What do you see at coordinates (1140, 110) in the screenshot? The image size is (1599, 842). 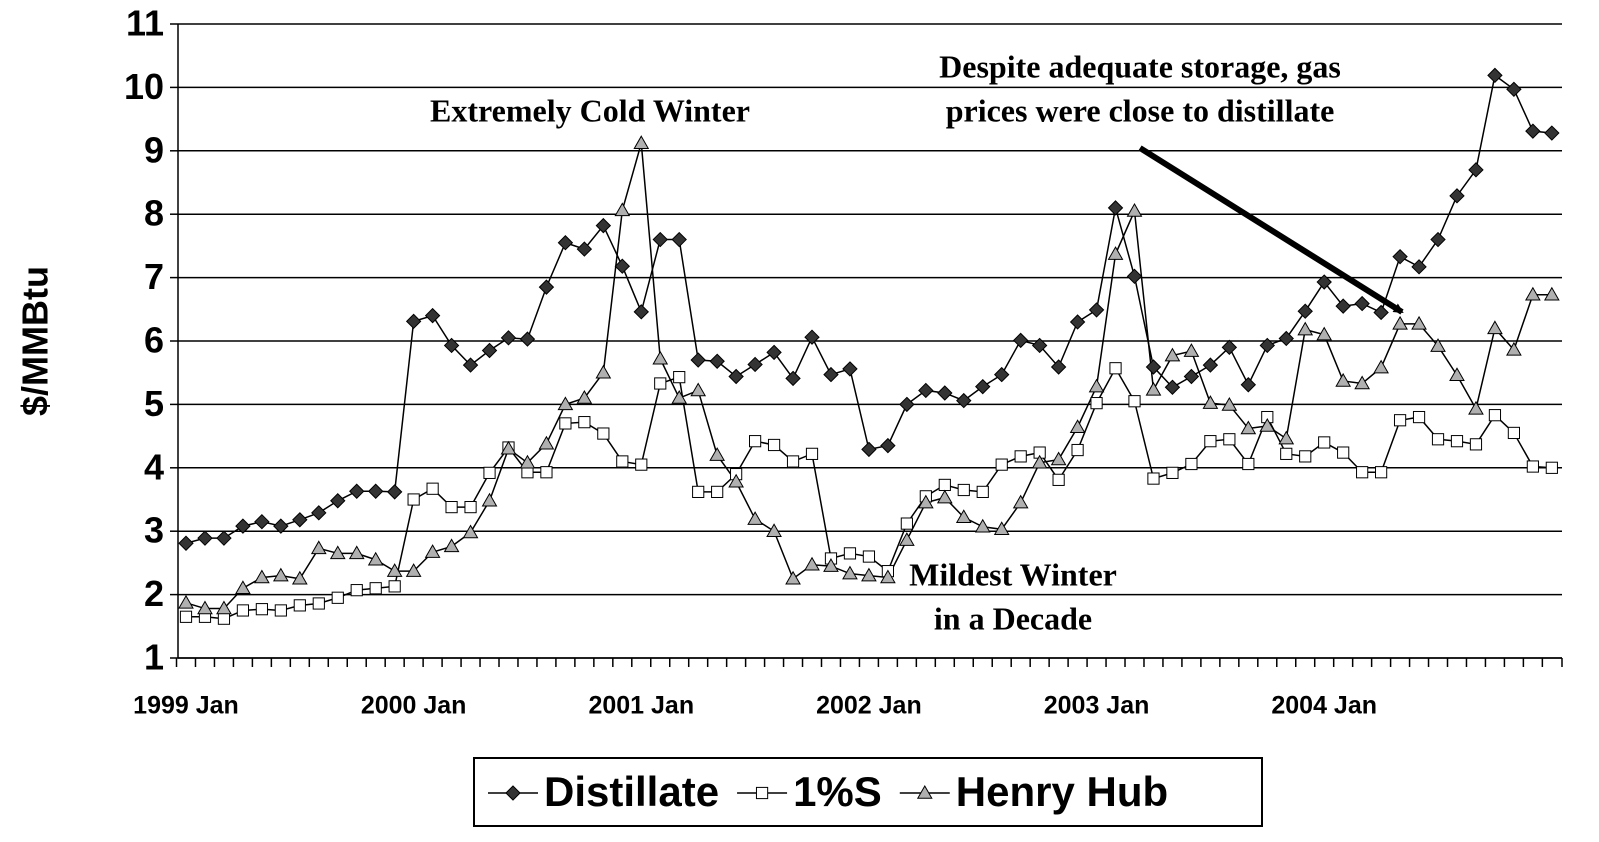 I see `annotation: prices were close to distillate` at bounding box center [1140, 110].